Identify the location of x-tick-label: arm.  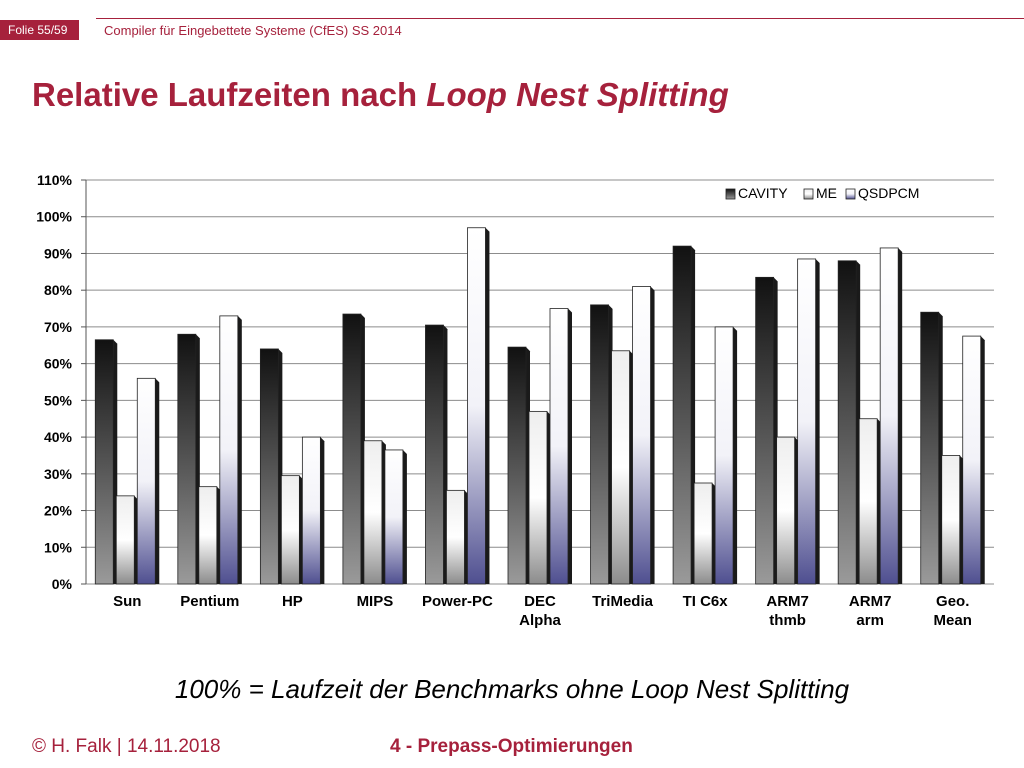
(870, 620).